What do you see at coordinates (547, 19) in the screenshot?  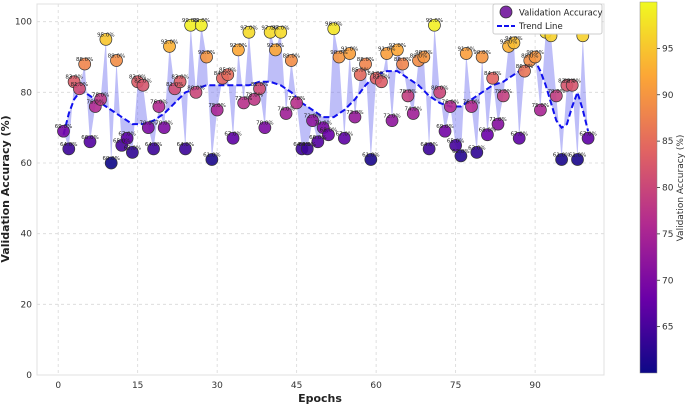 I see `legend-box` at bounding box center [547, 19].